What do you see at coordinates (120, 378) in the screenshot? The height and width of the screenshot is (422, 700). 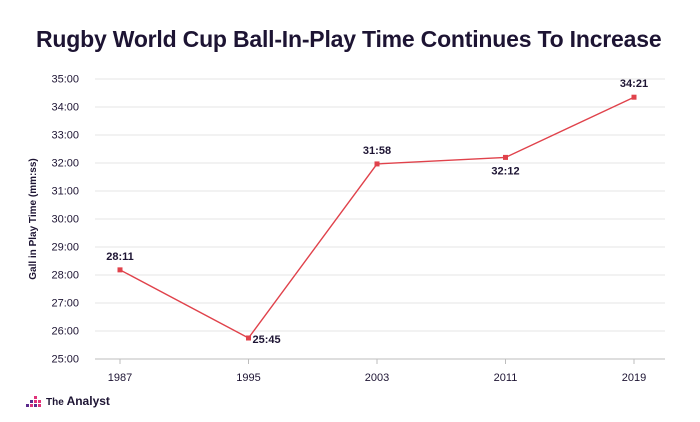 I see `x-tick-label: 1987` at bounding box center [120, 378].